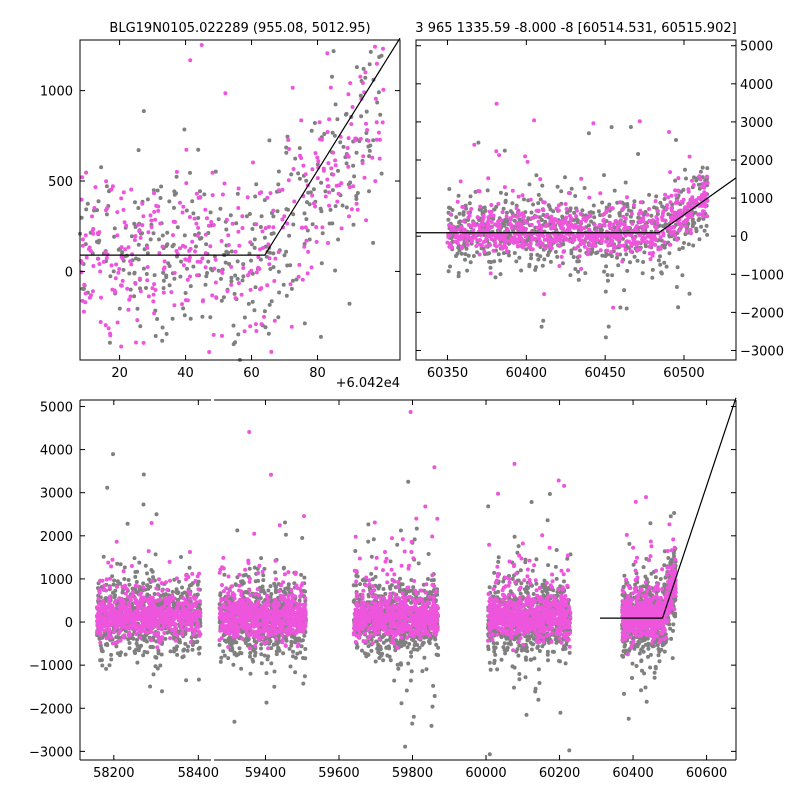 The height and width of the screenshot is (800, 800). Describe the element at coordinates (683, 373) in the screenshot. I see `x-tick-label: 60500` at that location.